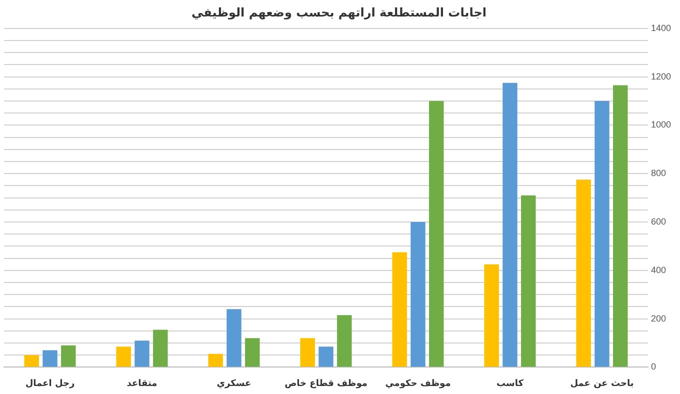 This screenshot has width=680, height=394. Describe the element at coordinates (142, 383) in the screenshot. I see `x-tick-label: متقاعد` at that location.